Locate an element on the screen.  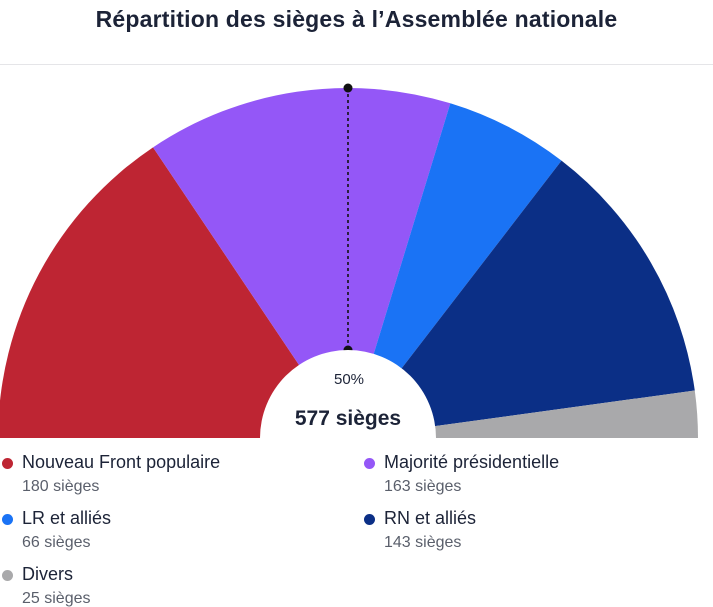
center-hole is located at coordinates (348, 399).